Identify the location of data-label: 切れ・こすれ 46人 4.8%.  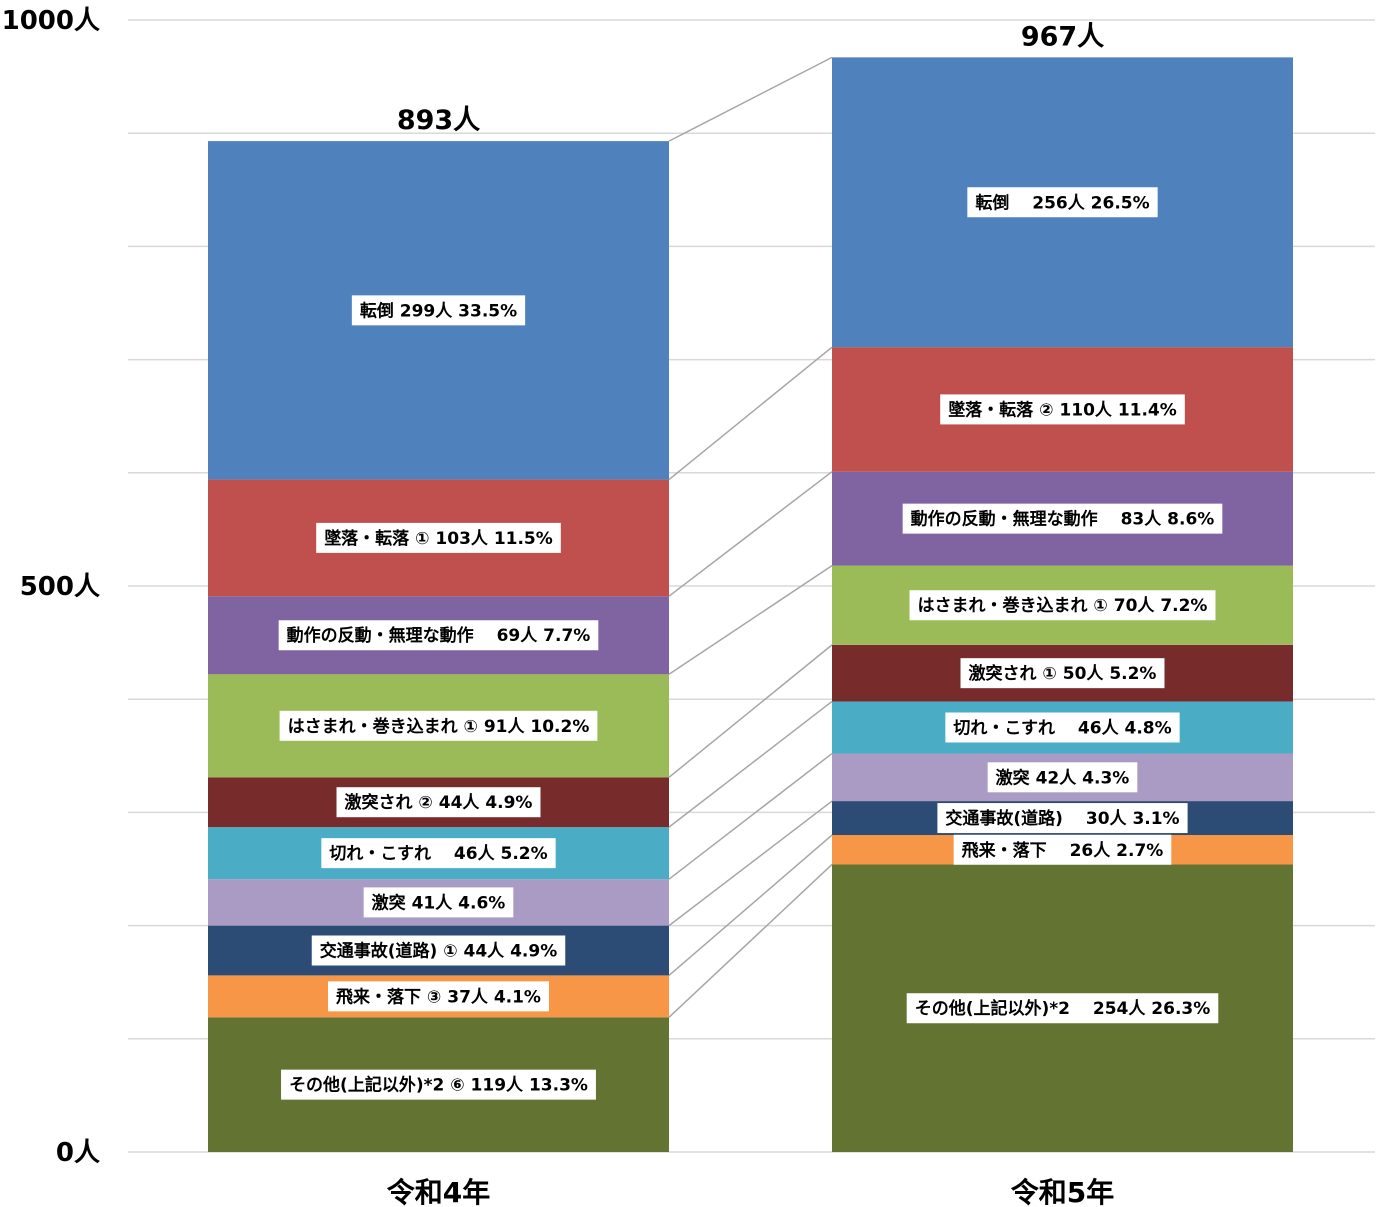
(1062, 729).